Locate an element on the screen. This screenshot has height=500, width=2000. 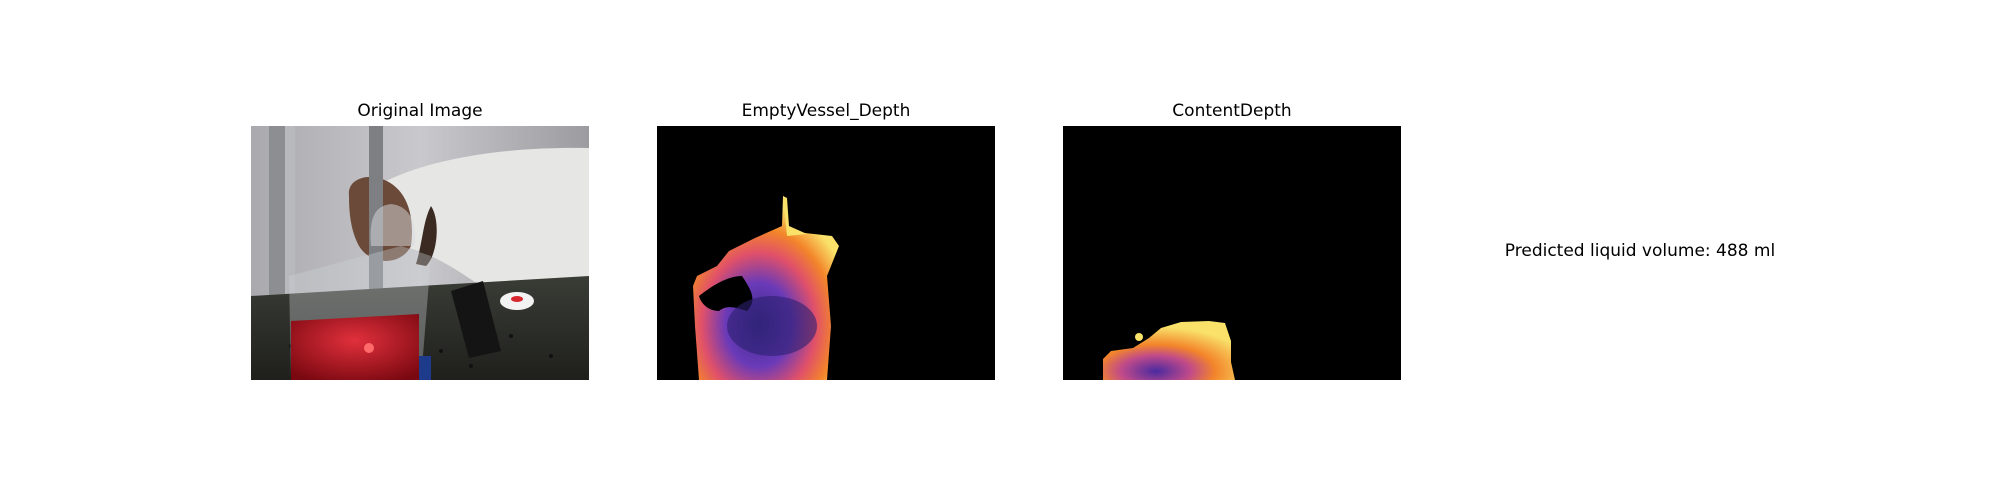
content-depth-map is located at coordinates (1232, 253).